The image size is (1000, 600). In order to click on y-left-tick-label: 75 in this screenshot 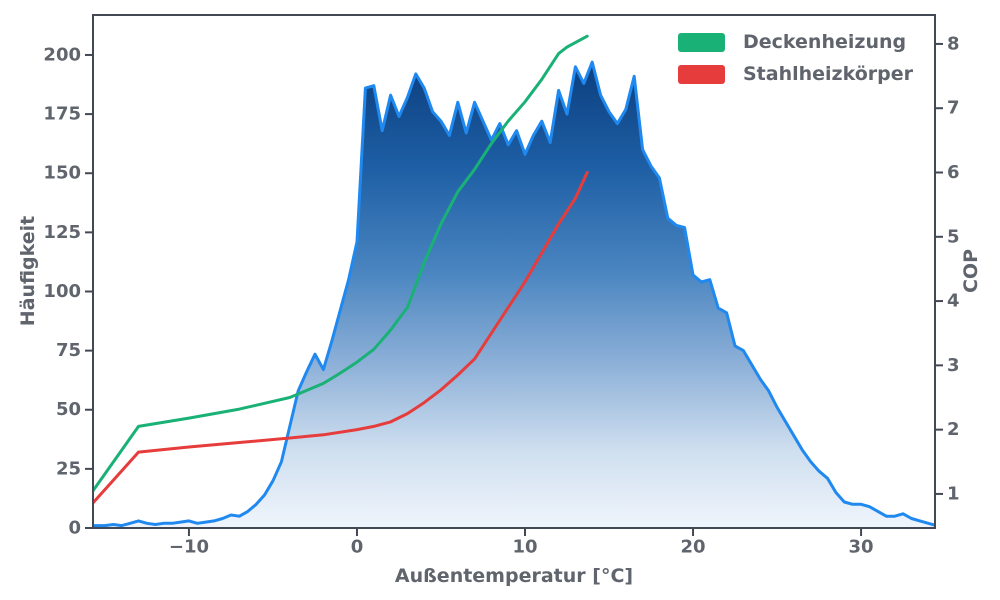, I will do `click(68, 350)`.